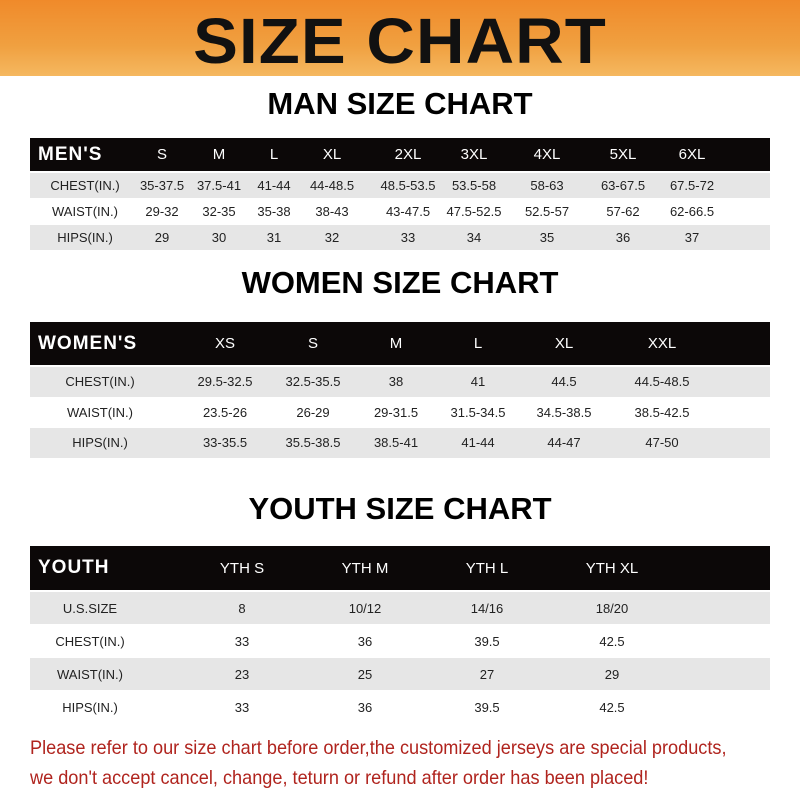  Describe the element at coordinates (400, 608) in the screenshot. I see `table-row: U.S.SIZE 8 10/12 14/16 18/20` at that location.